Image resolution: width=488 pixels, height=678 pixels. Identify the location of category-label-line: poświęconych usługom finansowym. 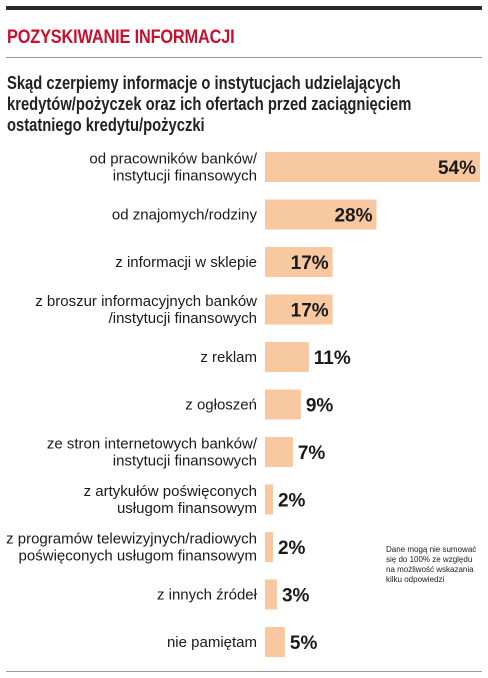
(138, 556).